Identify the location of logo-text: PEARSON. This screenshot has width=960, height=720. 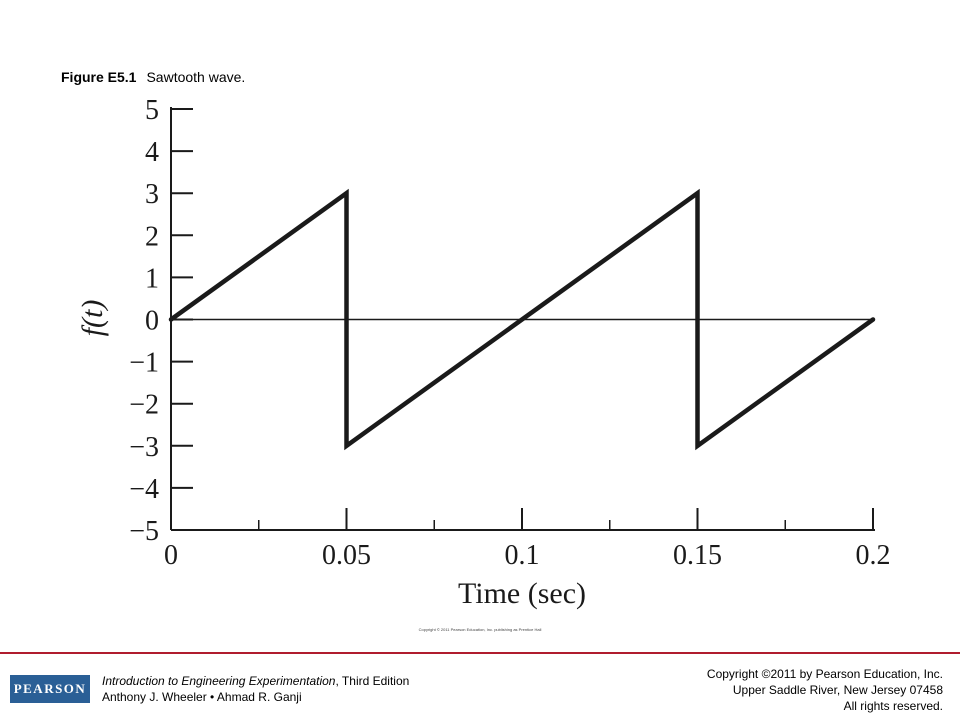
(50, 688).